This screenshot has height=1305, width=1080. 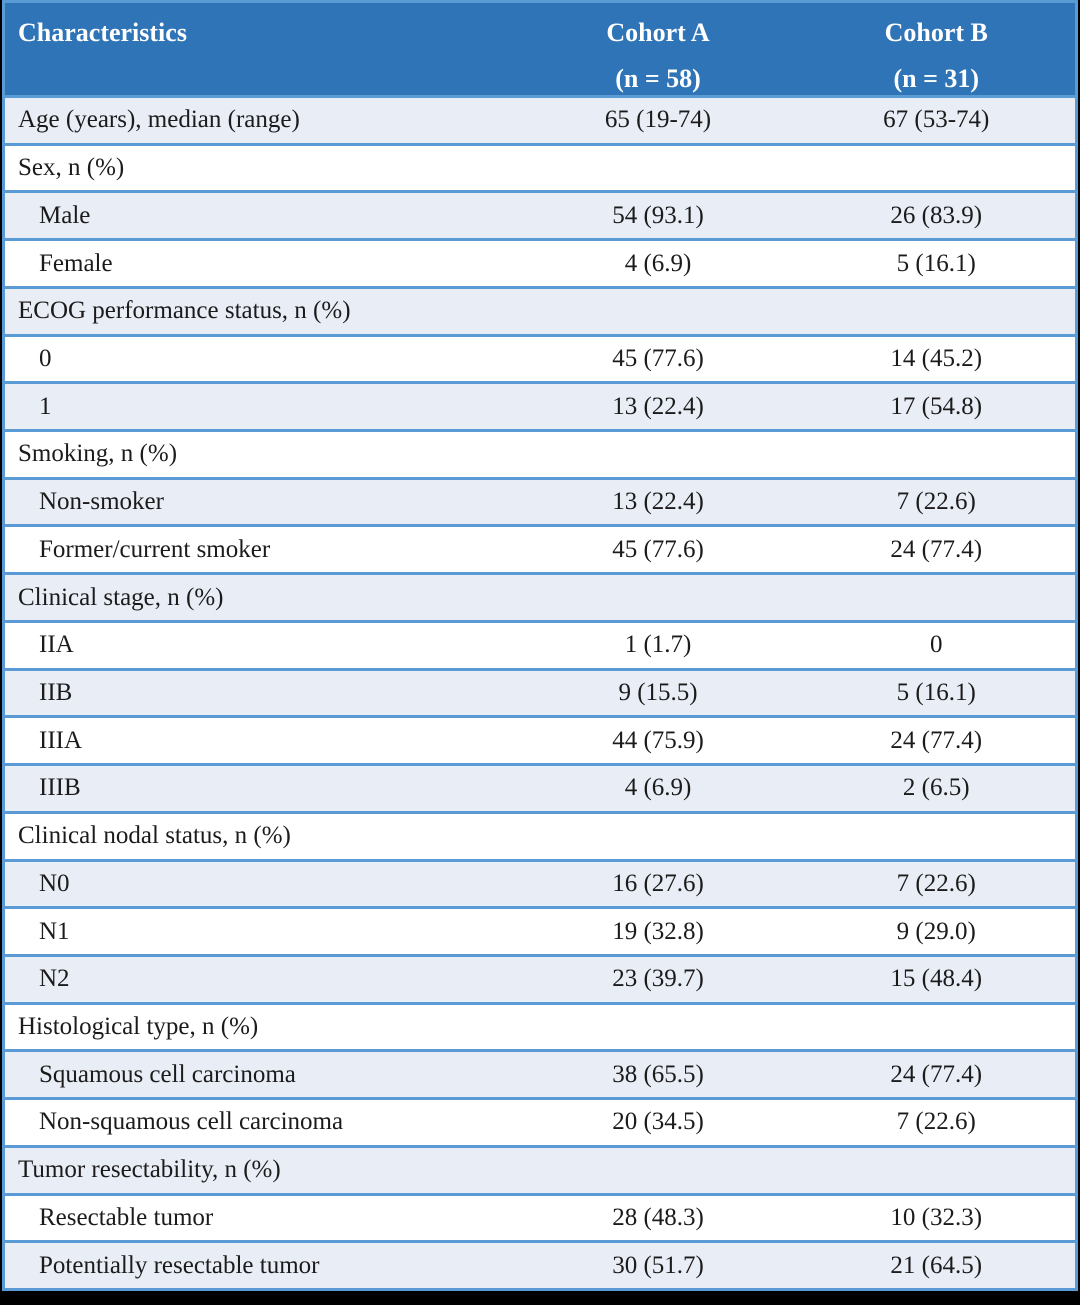 What do you see at coordinates (937, 1265) in the screenshot?
I see `cohort-b-value: 21 (64.5)` at bounding box center [937, 1265].